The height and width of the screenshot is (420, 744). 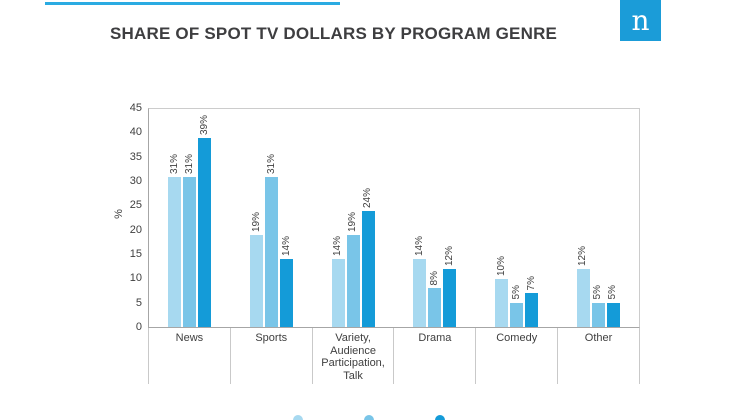 I want to click on bar-group: 12% 5% 5%, so click(x=598, y=218).